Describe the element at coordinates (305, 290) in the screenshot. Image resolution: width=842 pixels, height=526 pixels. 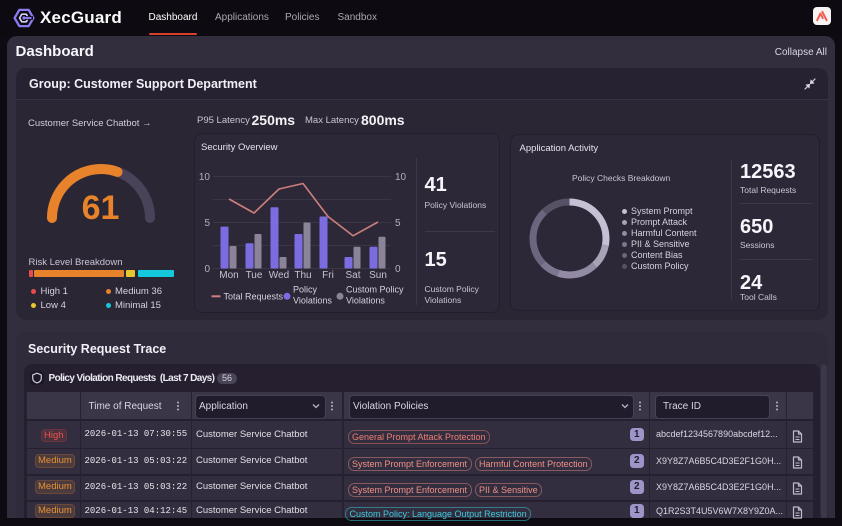
I see `svg-text: Policy` at that location.